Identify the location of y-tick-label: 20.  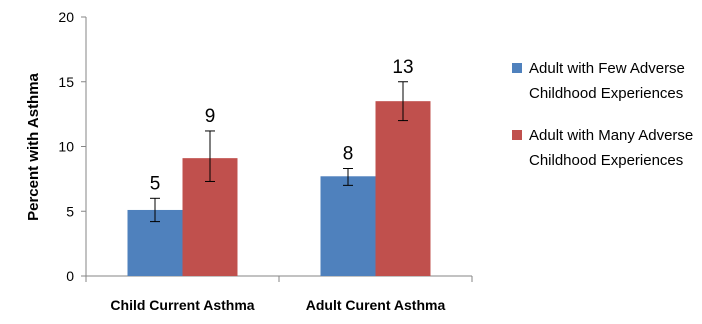
(66, 17).